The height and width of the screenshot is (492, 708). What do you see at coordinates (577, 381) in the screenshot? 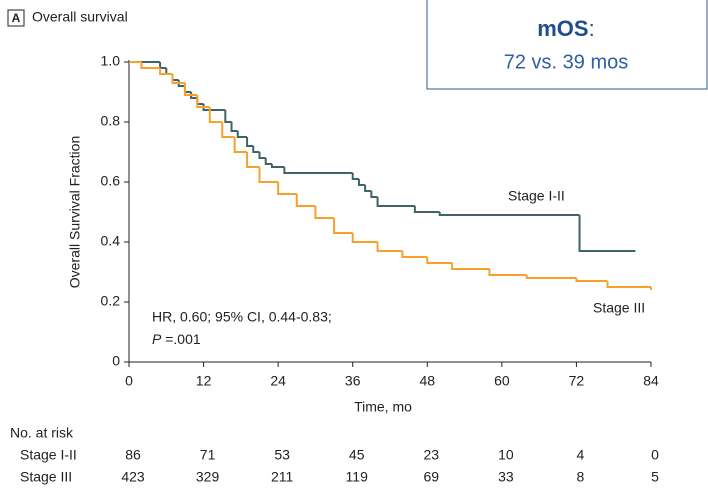
I see `x-tick-label: 72` at bounding box center [577, 381].